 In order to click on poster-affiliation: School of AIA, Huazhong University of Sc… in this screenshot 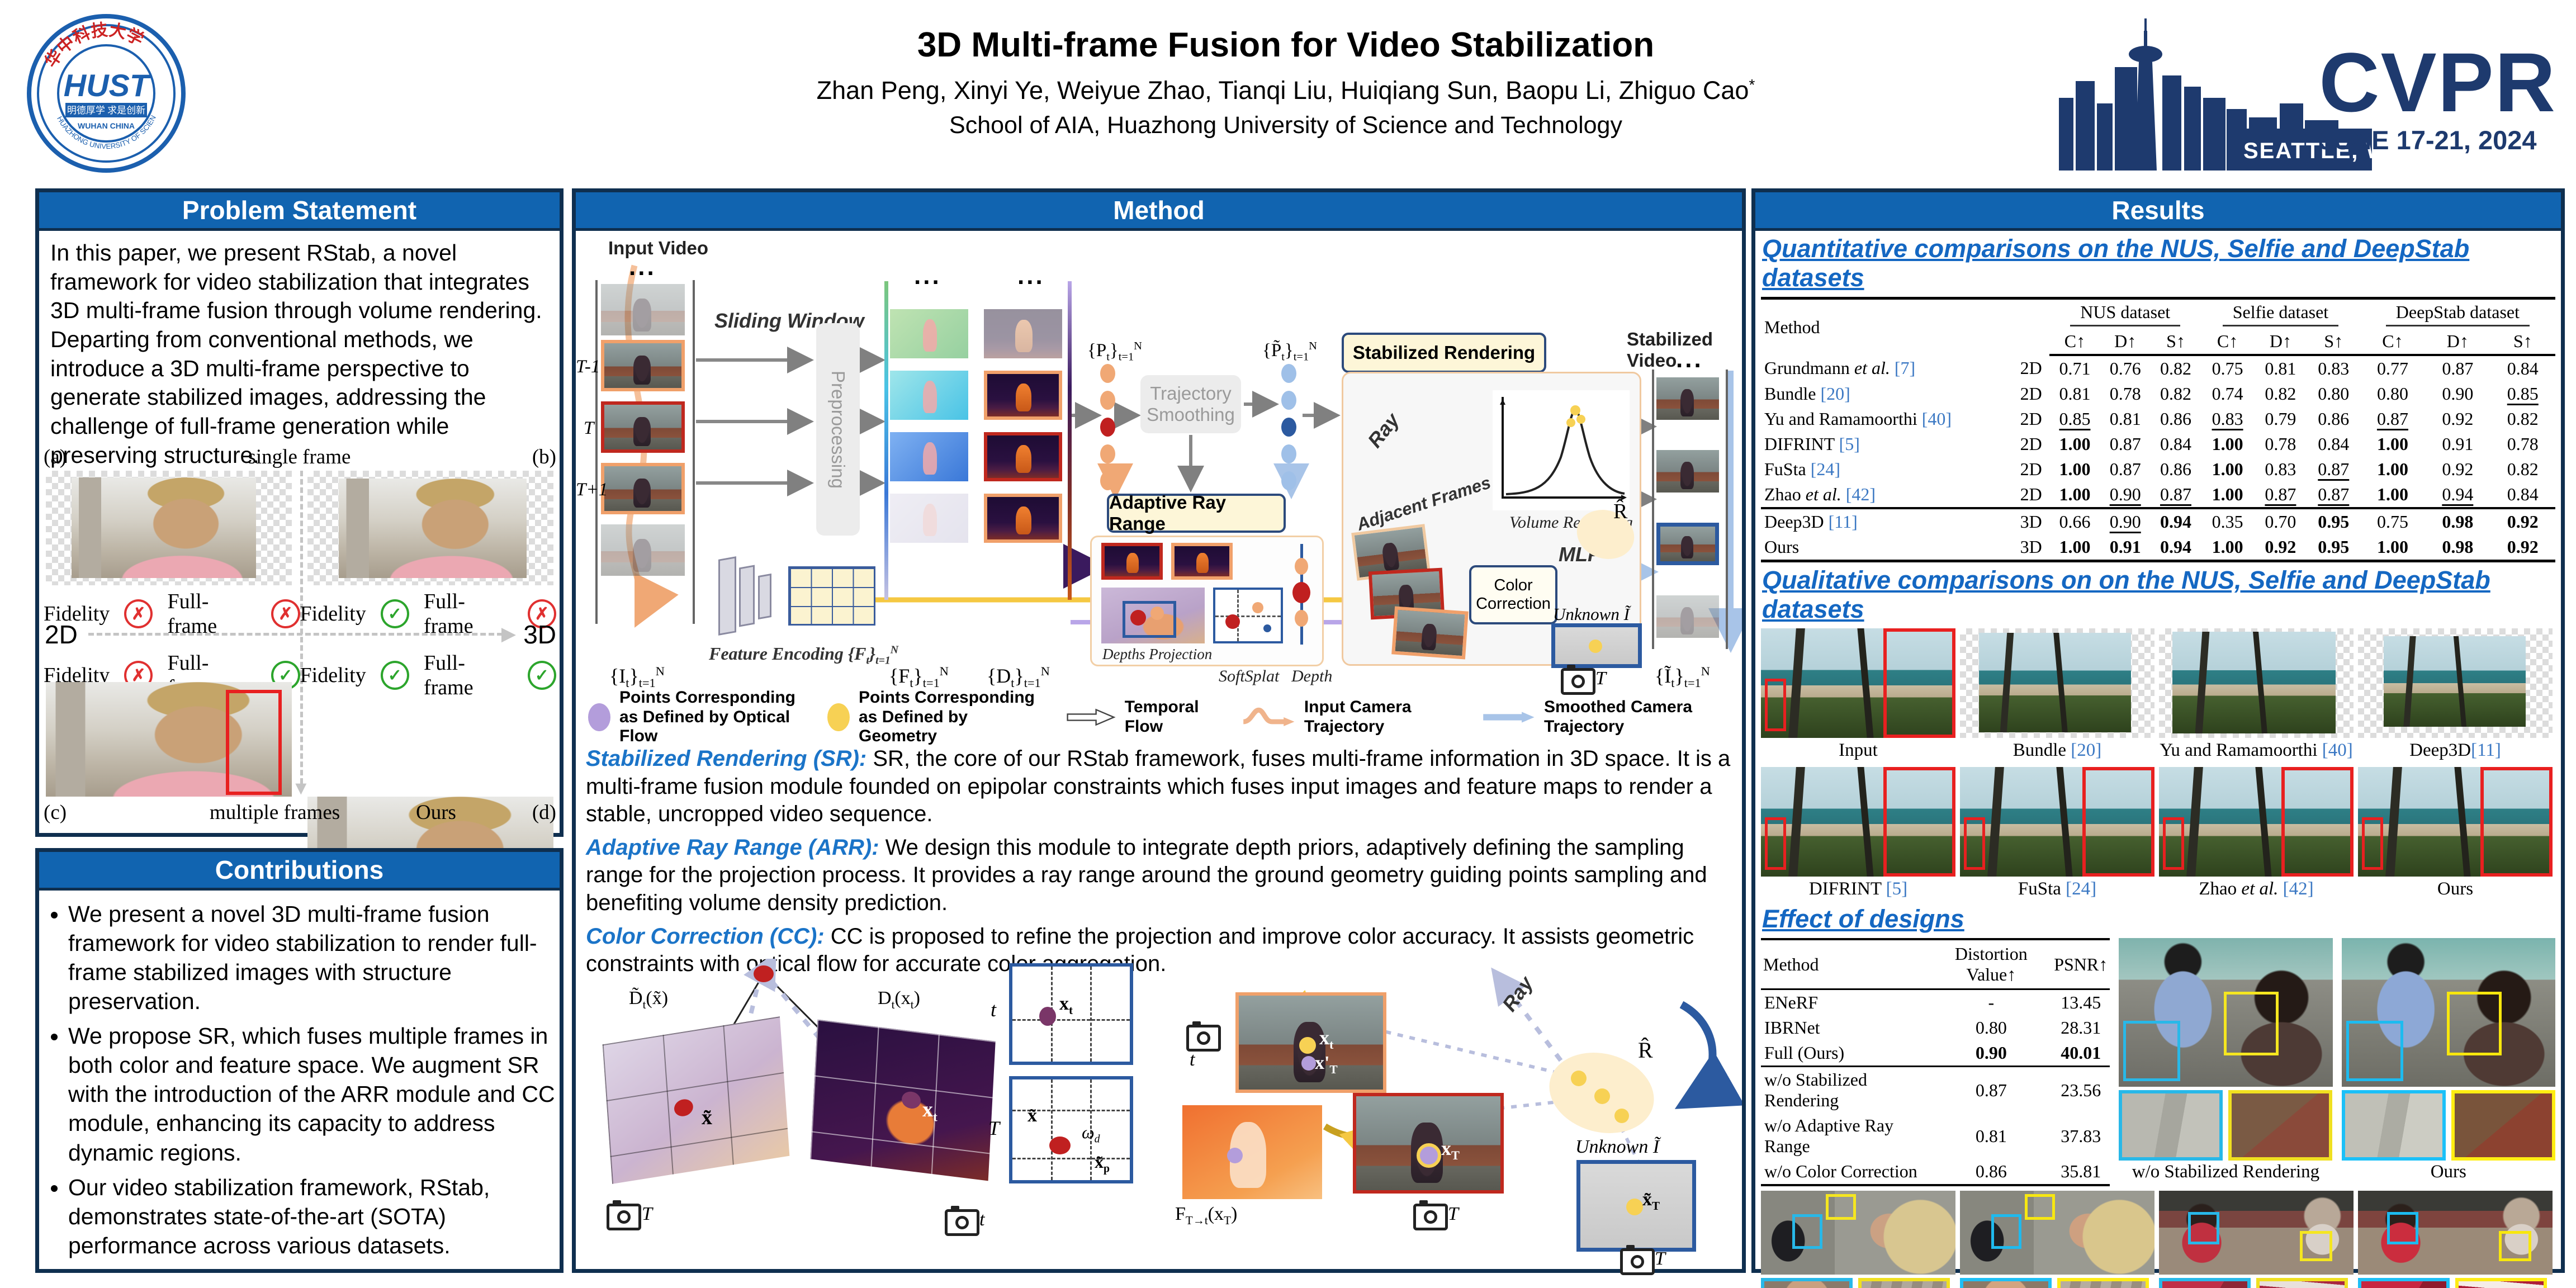, I will do `click(1285, 125)`.